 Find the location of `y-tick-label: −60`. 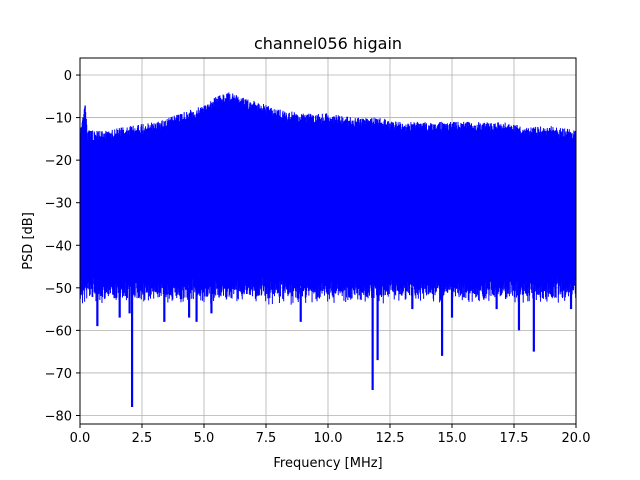

y-tick-label: −60 is located at coordinates (58, 331).